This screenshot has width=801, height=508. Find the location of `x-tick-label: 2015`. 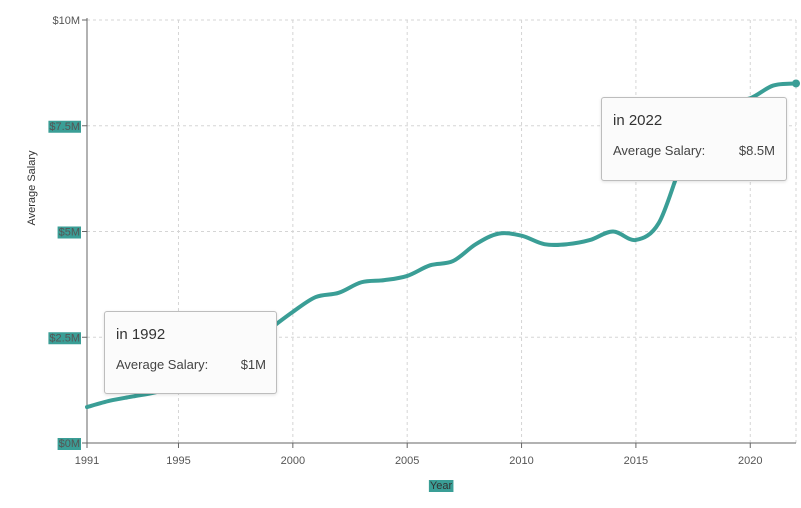

x-tick-label: 2015 is located at coordinates (636, 461).